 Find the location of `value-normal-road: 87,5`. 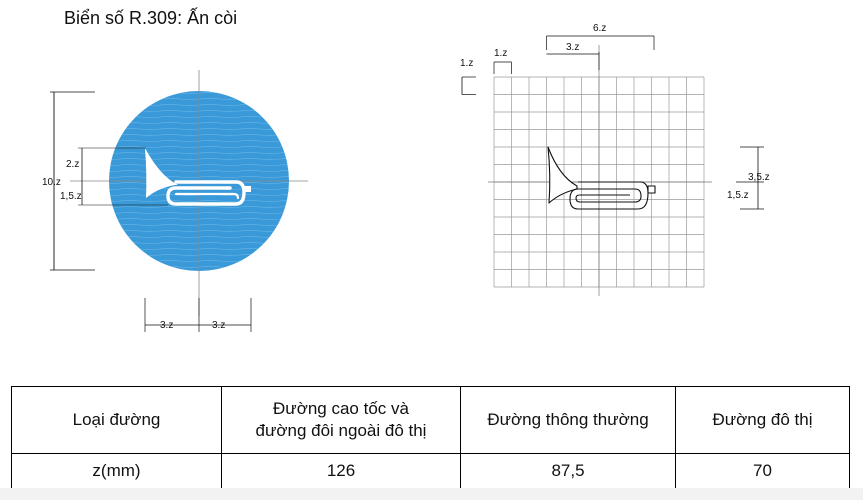

value-normal-road: 87,5 is located at coordinates (568, 471).